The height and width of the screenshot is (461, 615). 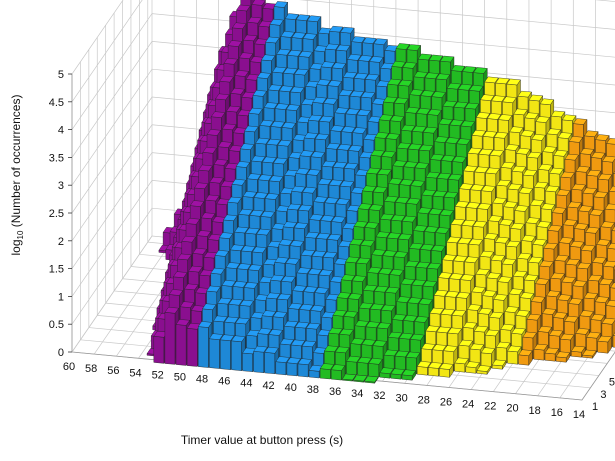 What do you see at coordinates (113, 371) in the screenshot?
I see `x-tick-label: 56` at bounding box center [113, 371].